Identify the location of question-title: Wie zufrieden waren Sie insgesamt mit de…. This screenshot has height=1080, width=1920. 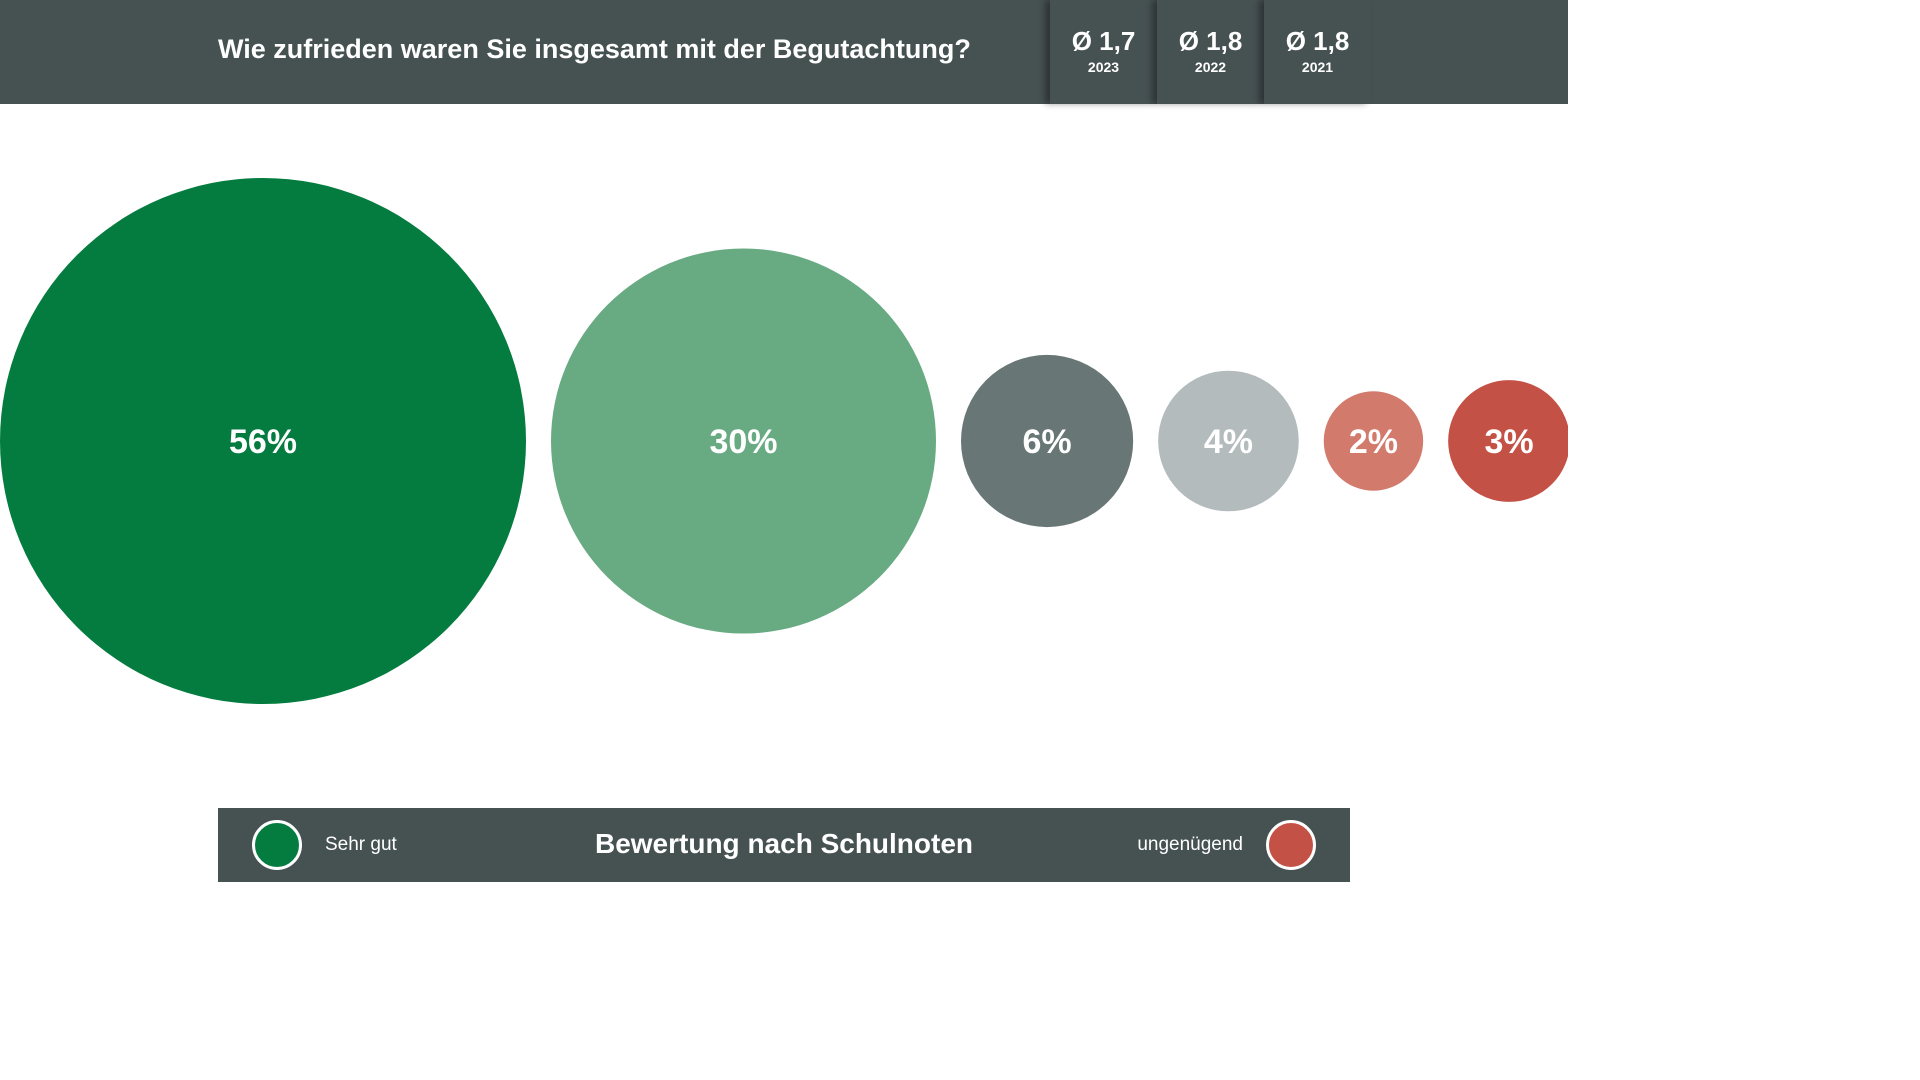
(594, 49).